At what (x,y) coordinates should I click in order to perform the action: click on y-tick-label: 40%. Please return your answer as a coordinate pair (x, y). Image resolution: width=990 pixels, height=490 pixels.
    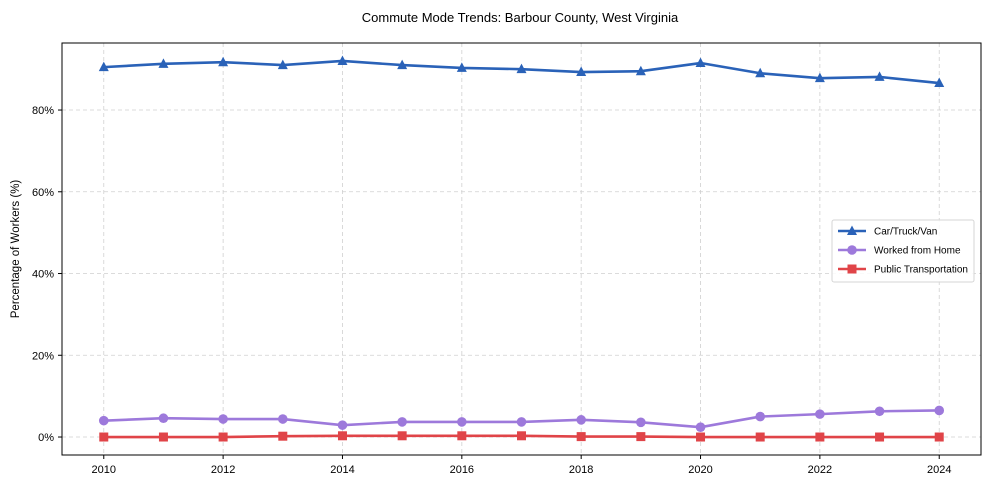
    Looking at the image, I should click on (43, 275).